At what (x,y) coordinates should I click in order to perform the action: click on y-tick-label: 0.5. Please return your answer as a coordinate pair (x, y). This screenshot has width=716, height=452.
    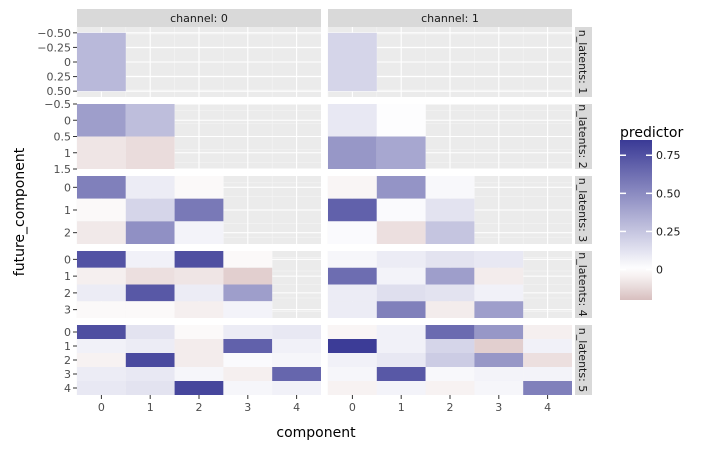
    Looking at the image, I should click on (63, 137).